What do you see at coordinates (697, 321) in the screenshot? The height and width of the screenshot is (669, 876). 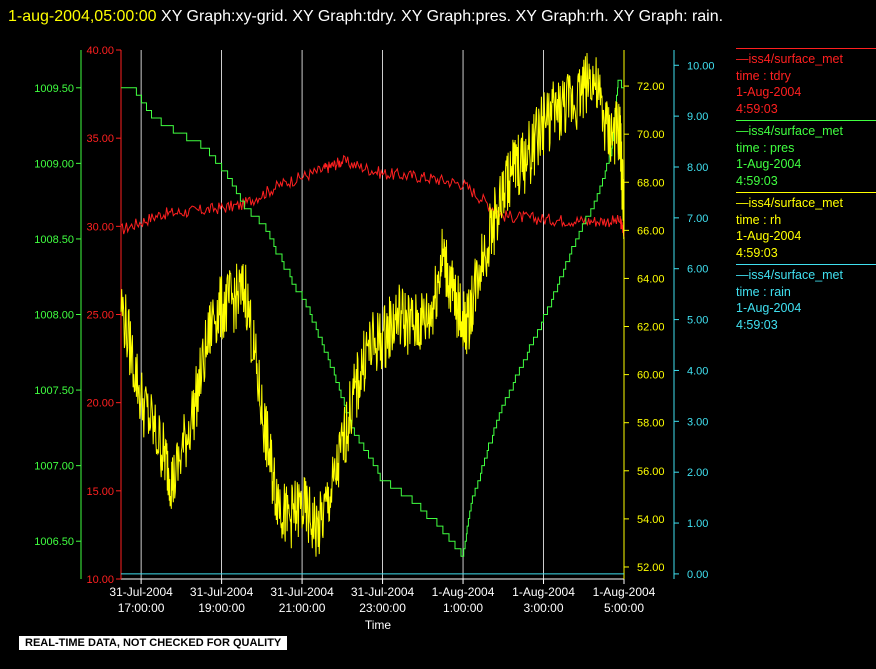 I see `rain-tick-label: 5.00` at bounding box center [697, 321].